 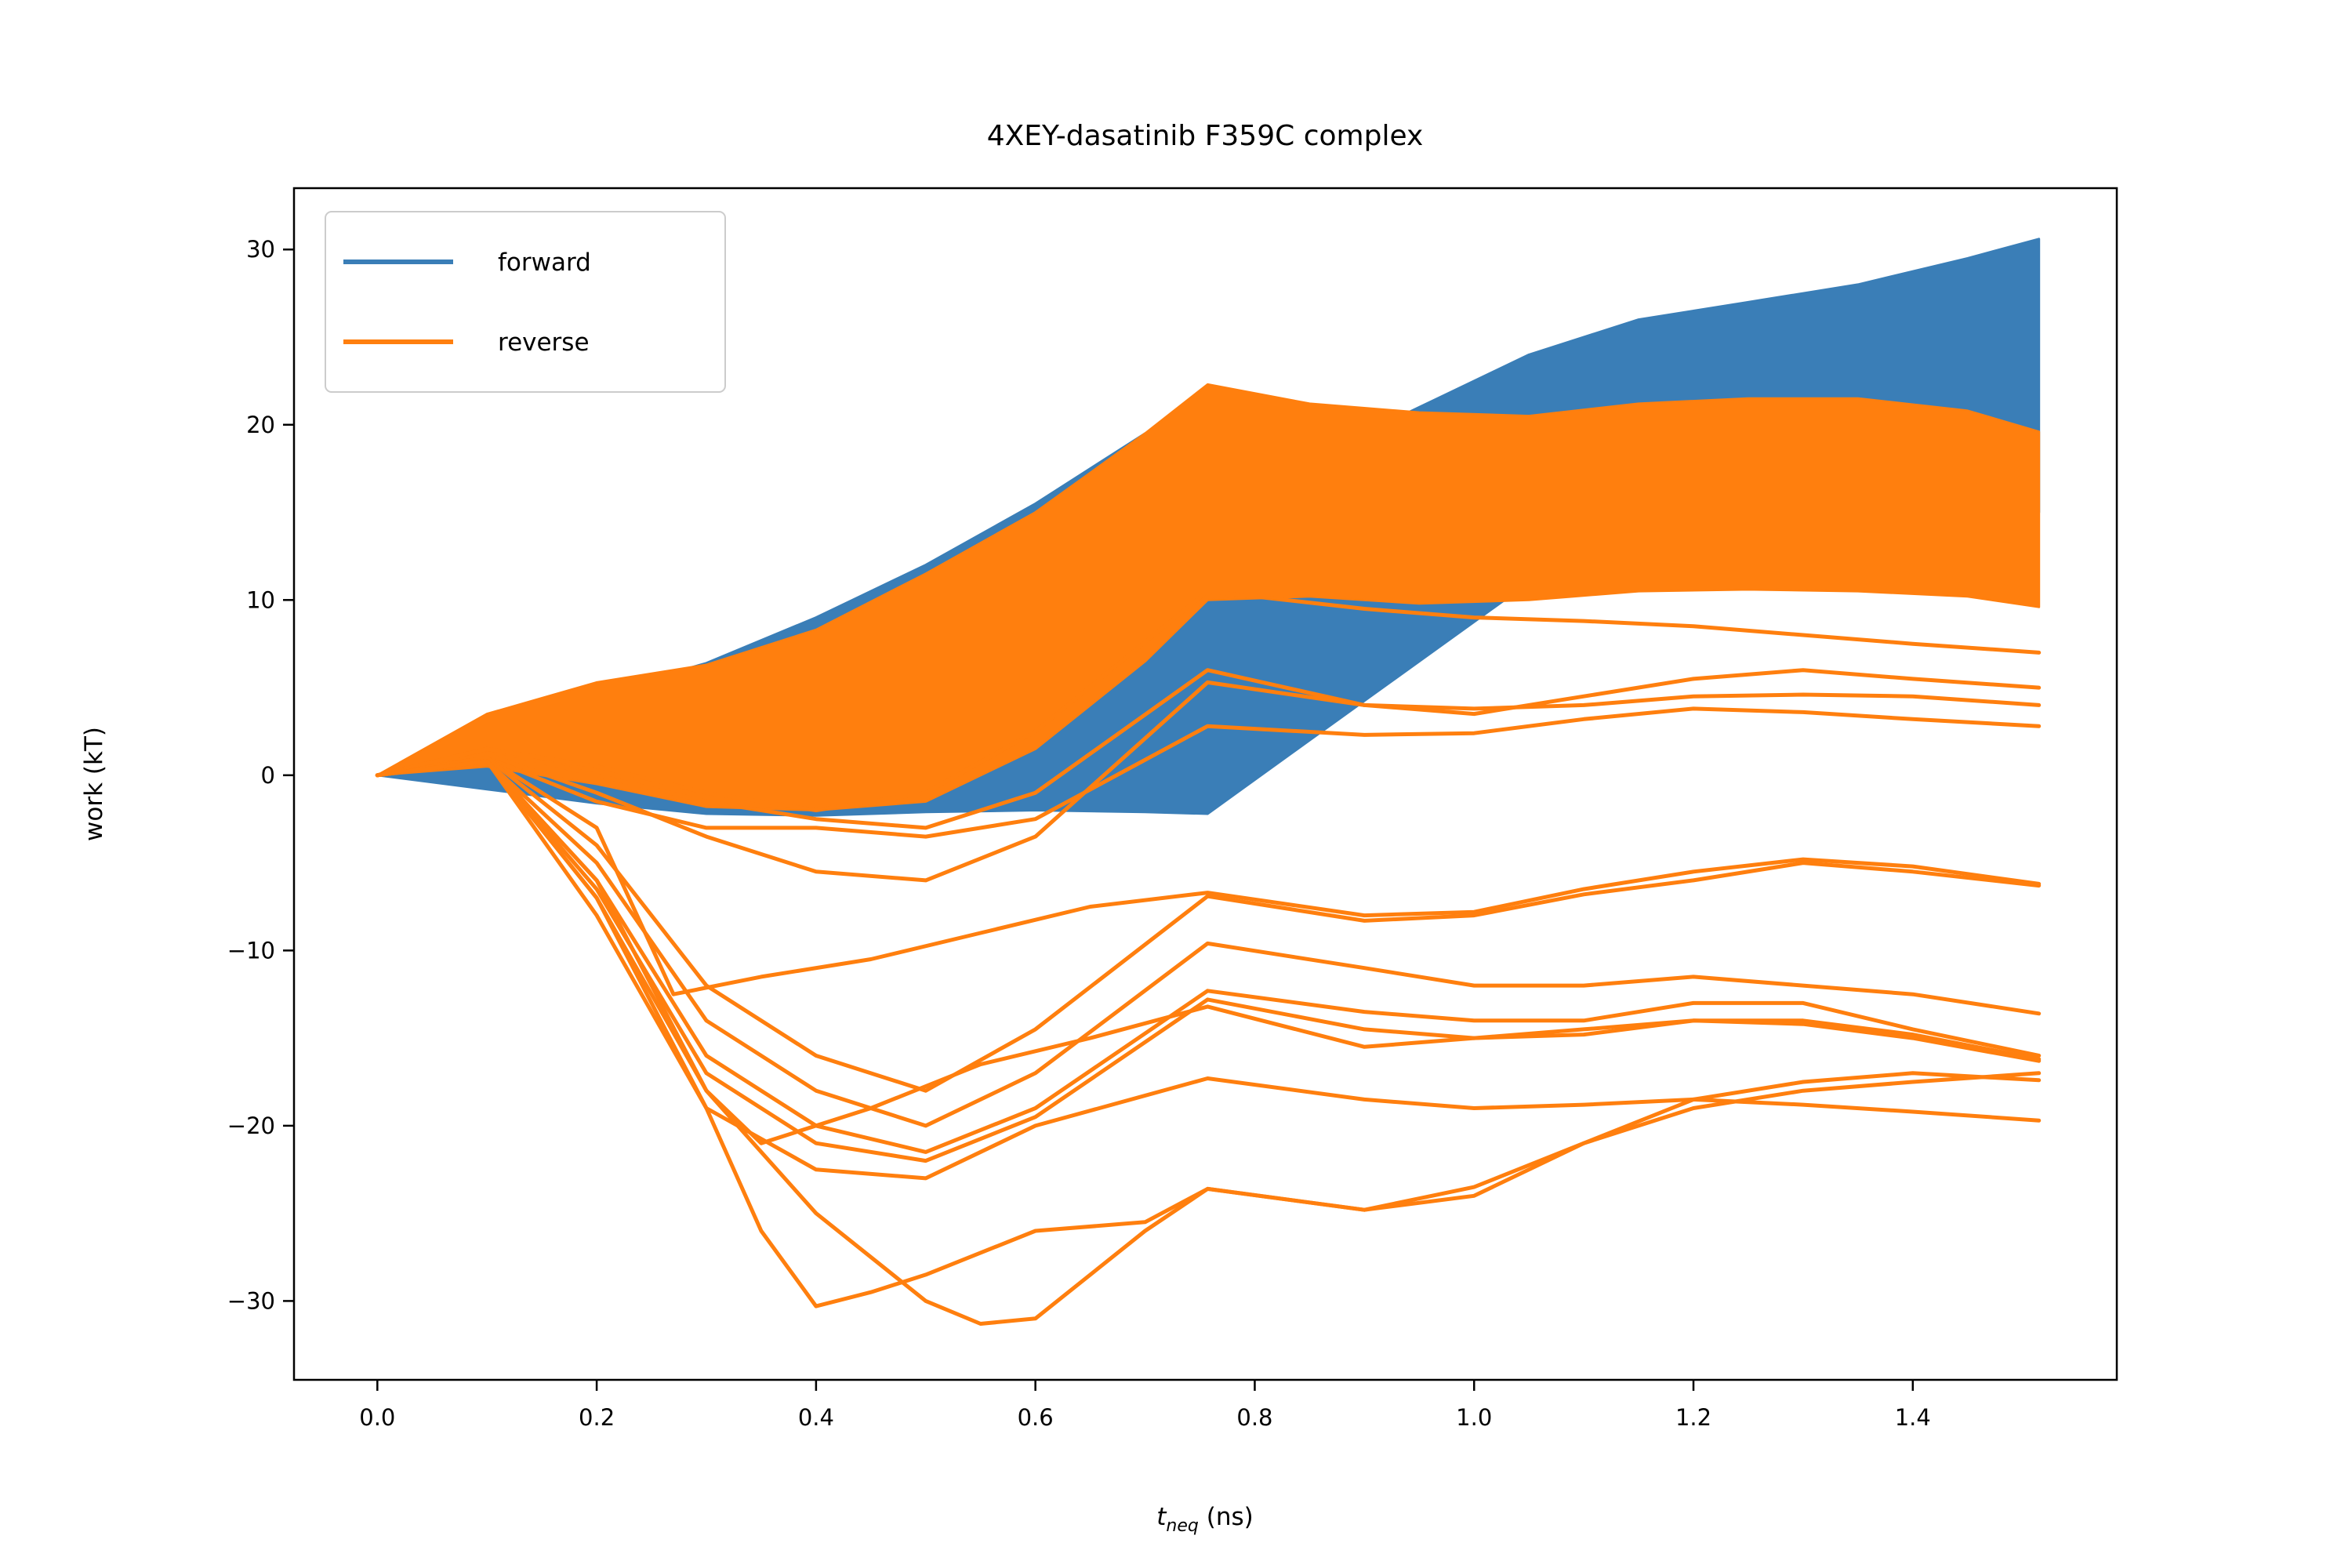 What do you see at coordinates (251, 1125) in the screenshot?
I see `y-tick-label: −20` at bounding box center [251, 1125].